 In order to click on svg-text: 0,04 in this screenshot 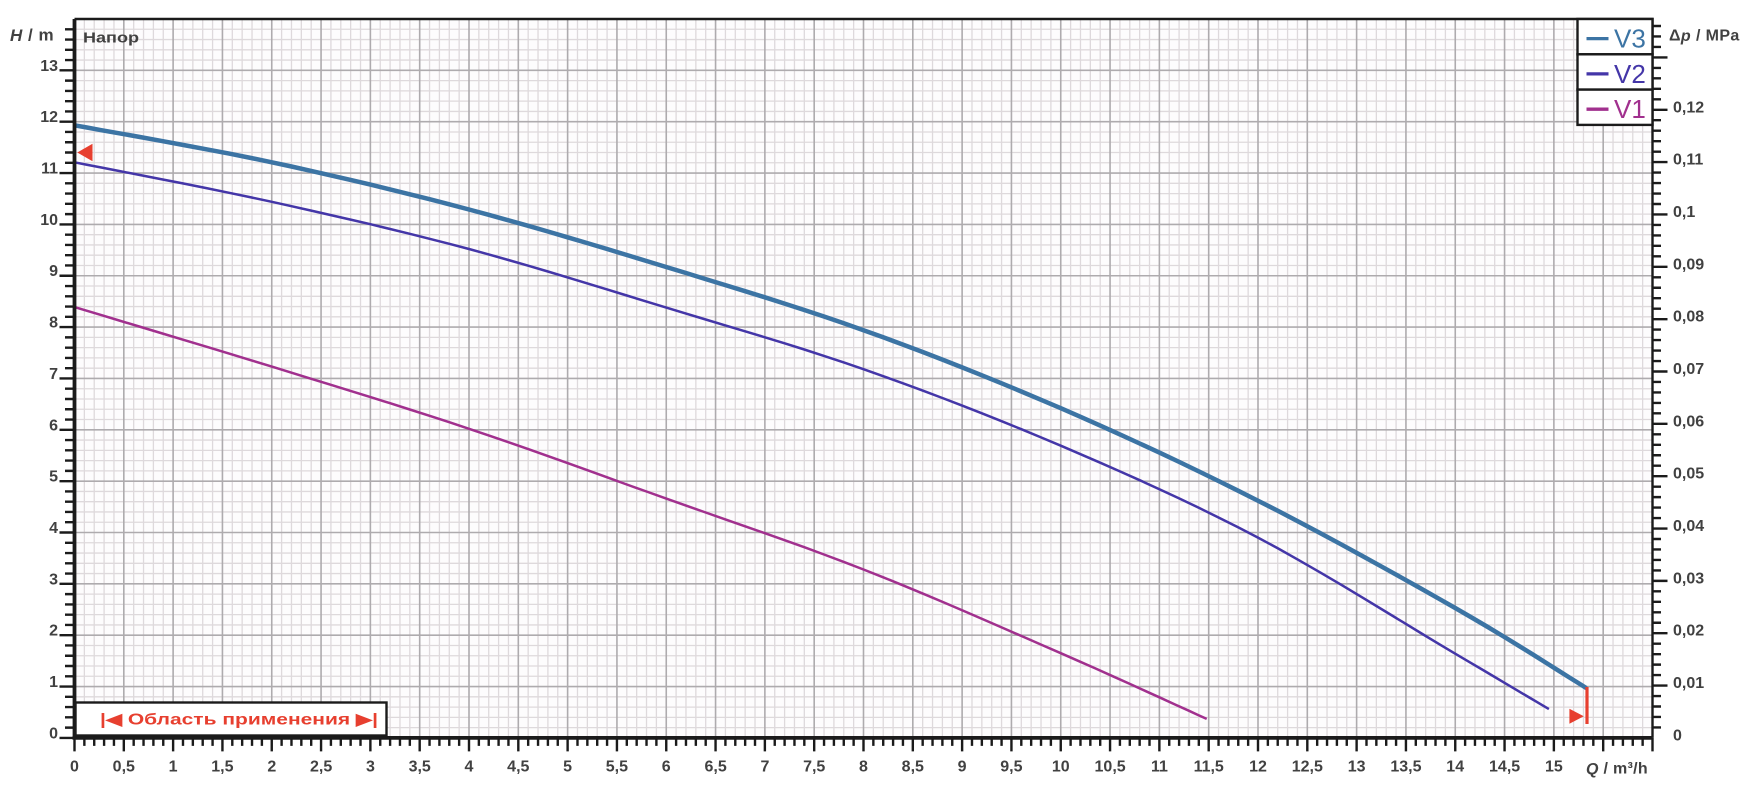, I will do `click(1688, 526)`.